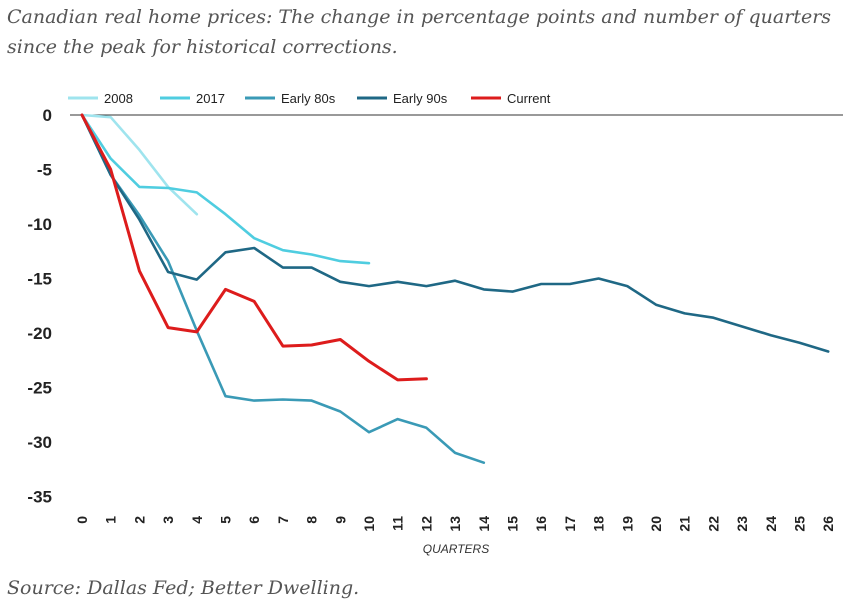  I want to click on x-tick-label: 3, so click(168, 520).